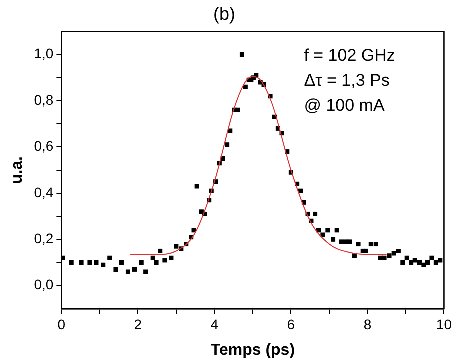 Image resolution: width=455 pixels, height=364 pixels. Describe the element at coordinates (253, 350) in the screenshot. I see `x-axis-title: Temps (ps)` at that location.